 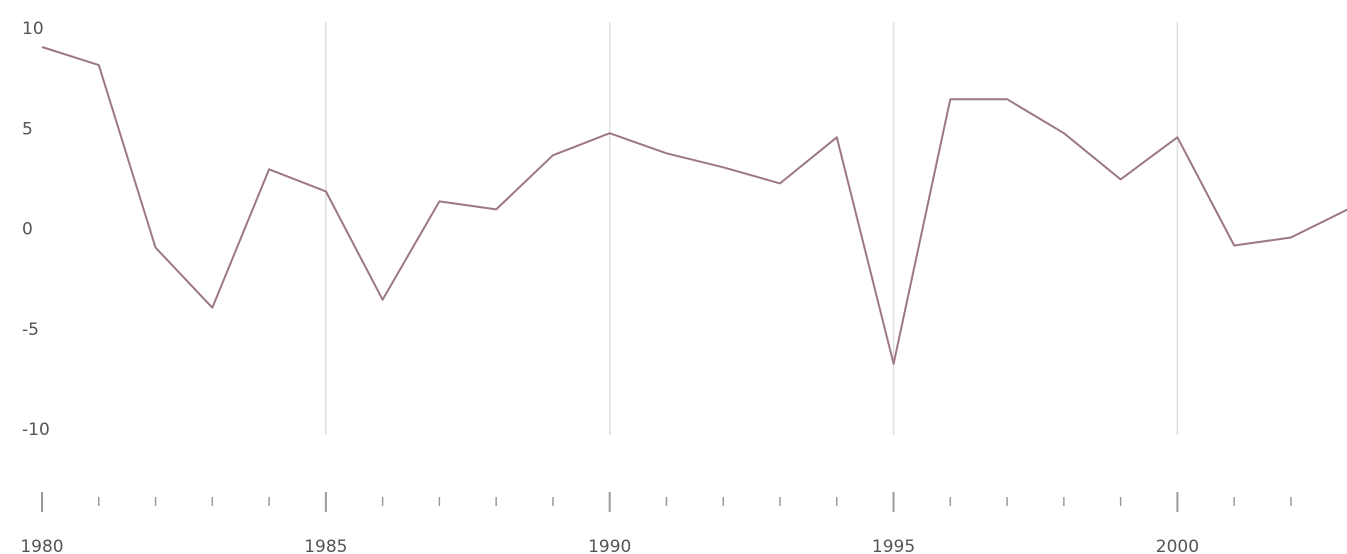 I want to click on y-tick-label--10: -10, so click(x=36, y=430).